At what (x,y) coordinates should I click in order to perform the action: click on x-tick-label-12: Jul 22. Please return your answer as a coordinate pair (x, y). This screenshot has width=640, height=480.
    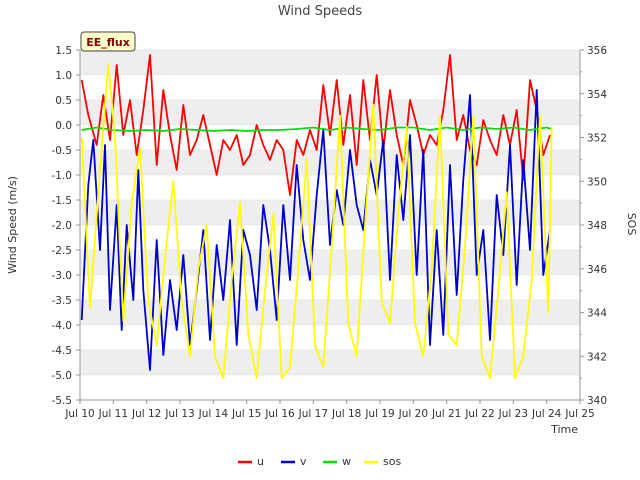
    Looking at the image, I should click on (479, 414).